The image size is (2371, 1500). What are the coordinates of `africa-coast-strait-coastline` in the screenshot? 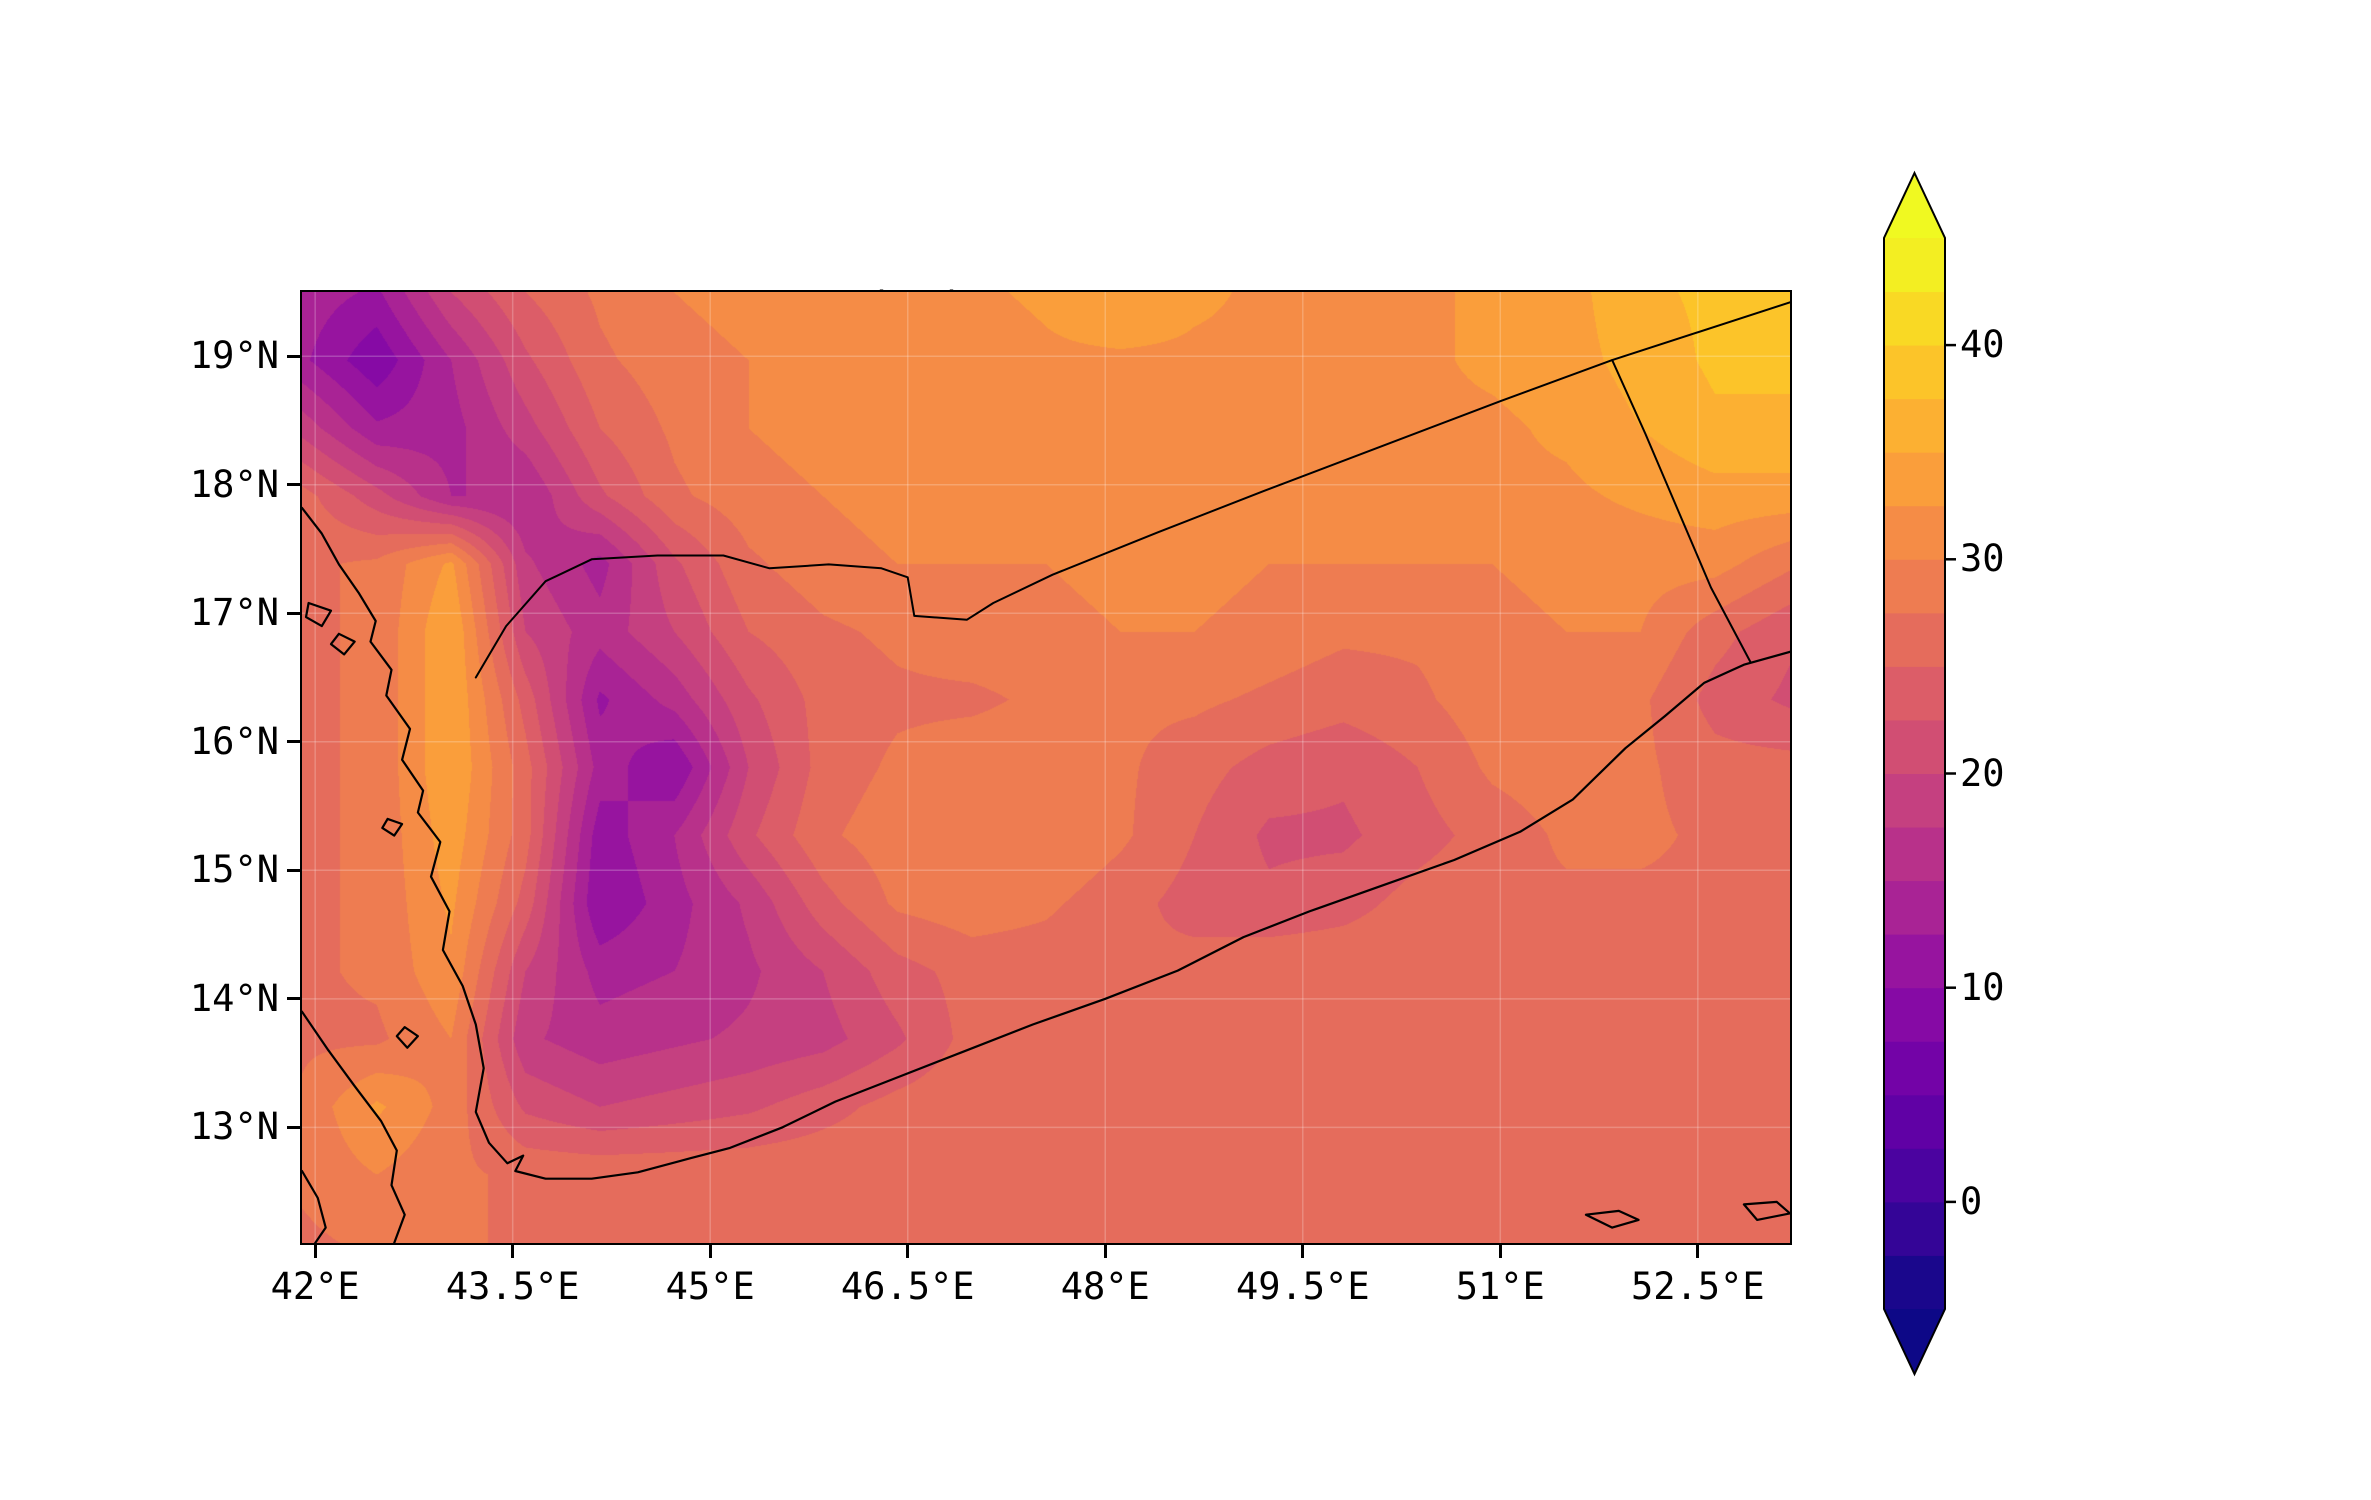 It's located at (314, 1206).